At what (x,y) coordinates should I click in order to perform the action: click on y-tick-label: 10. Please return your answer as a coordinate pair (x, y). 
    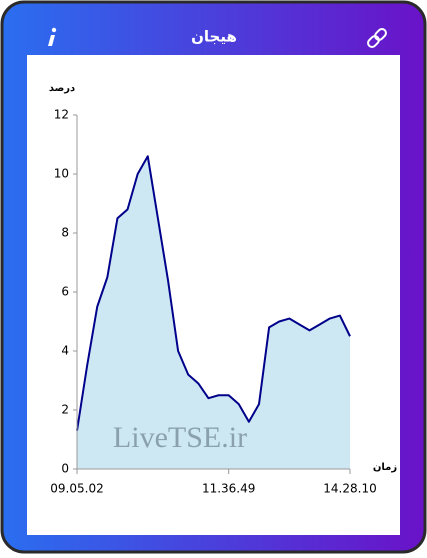
    Looking at the image, I should click on (61, 174).